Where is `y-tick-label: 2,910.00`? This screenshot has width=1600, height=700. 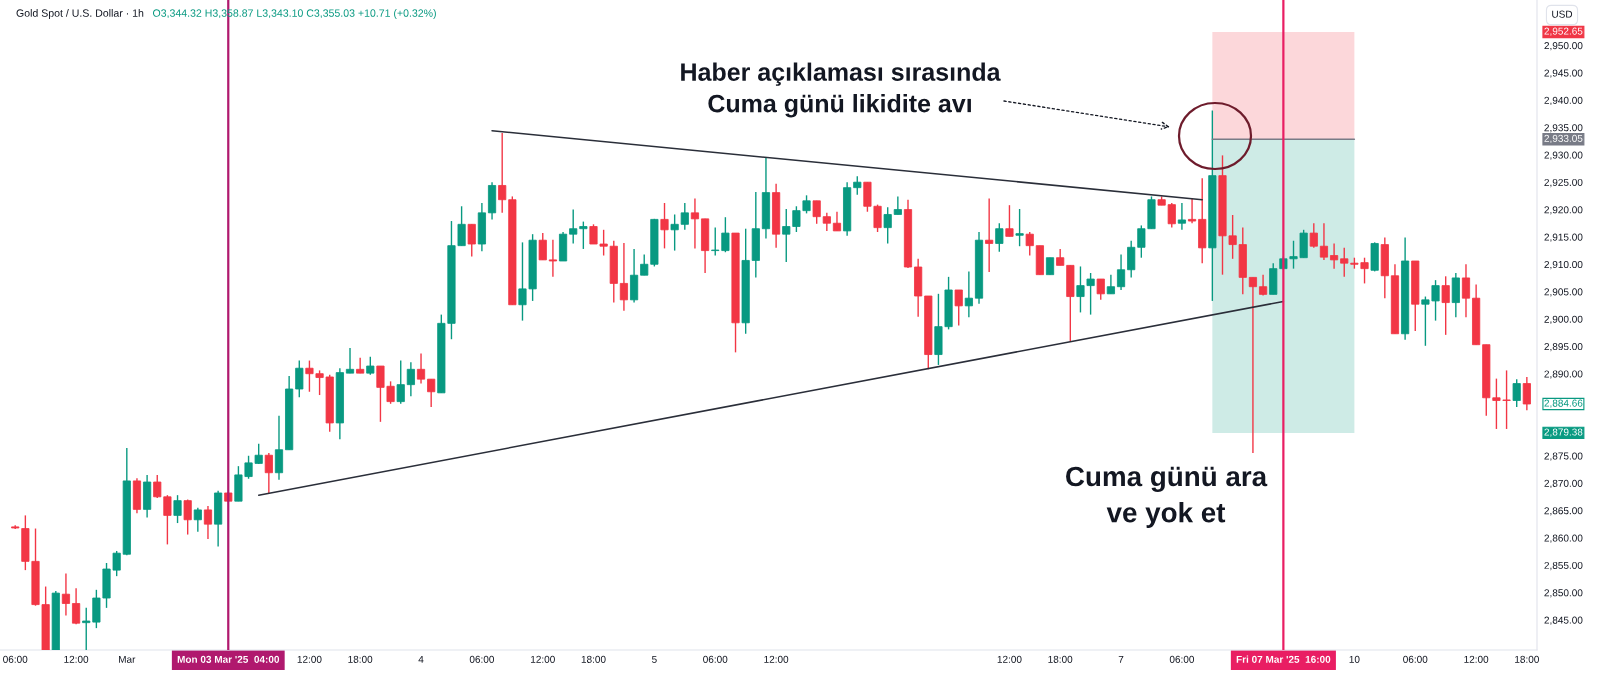
y-tick-label: 2,910.00 is located at coordinates (1563, 265).